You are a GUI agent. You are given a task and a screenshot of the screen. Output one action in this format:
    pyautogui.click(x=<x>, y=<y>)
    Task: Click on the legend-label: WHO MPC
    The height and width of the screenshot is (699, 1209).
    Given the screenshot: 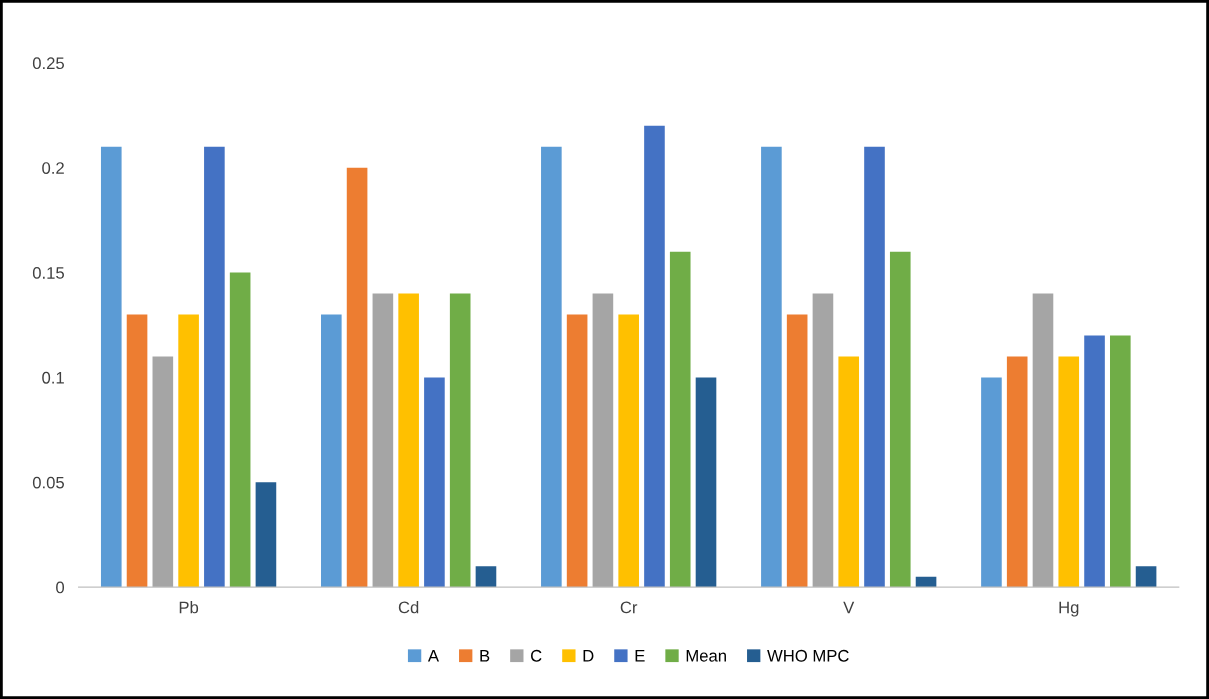 What is the action you would take?
    pyautogui.click(x=808, y=655)
    